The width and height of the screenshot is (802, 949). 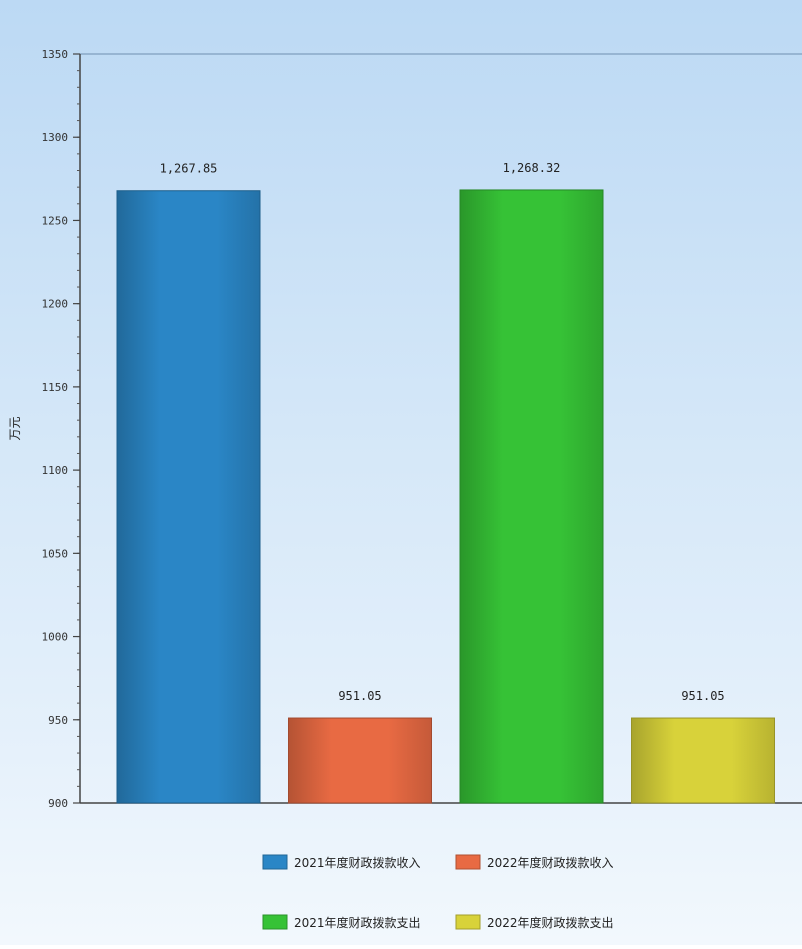 I want to click on y-tick-label: 1250, so click(x=55, y=220).